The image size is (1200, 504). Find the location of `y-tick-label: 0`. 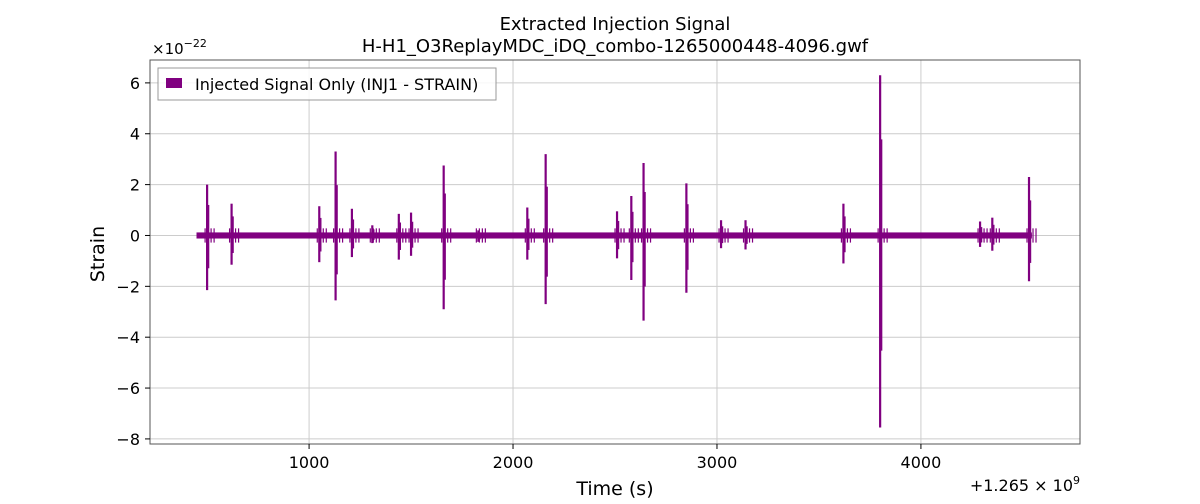

y-tick-label: 0 is located at coordinates (135, 235).